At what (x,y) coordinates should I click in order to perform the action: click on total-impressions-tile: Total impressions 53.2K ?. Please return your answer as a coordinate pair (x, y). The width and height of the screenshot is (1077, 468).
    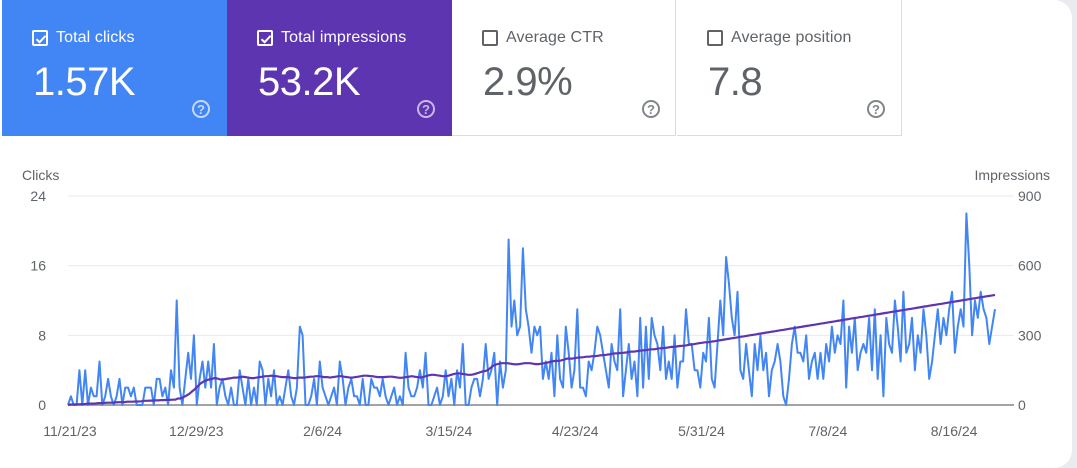
    Looking at the image, I should click on (339, 68).